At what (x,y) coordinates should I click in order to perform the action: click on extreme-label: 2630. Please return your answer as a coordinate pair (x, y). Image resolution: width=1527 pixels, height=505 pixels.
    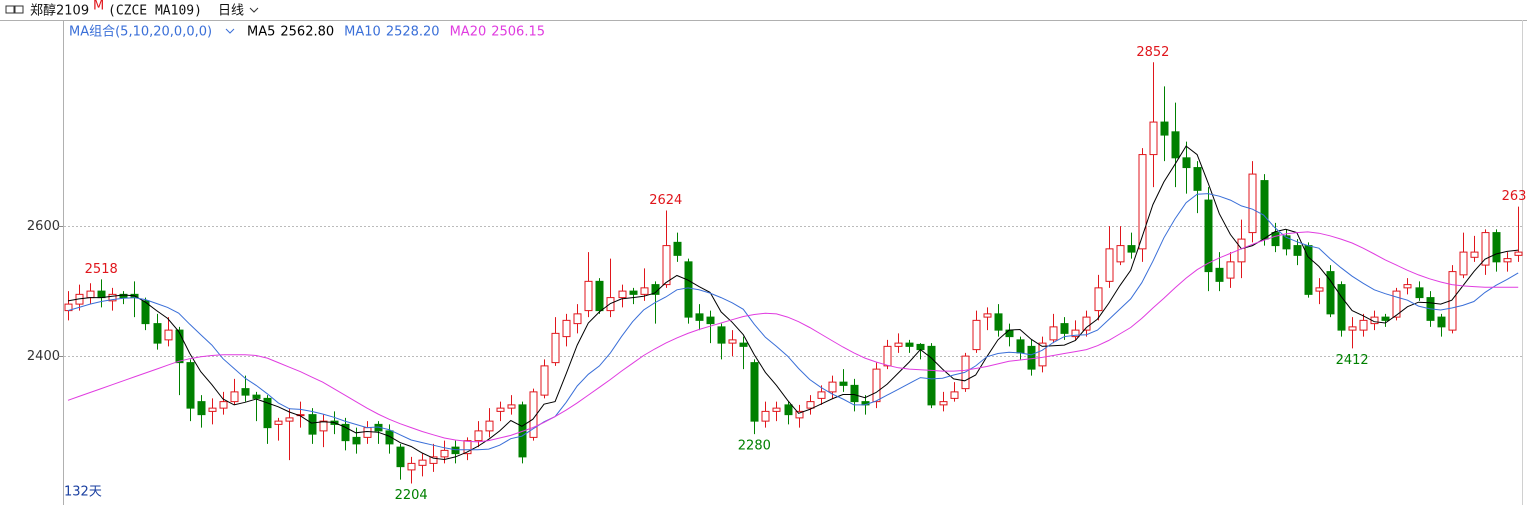
    Looking at the image, I should click on (1514, 196).